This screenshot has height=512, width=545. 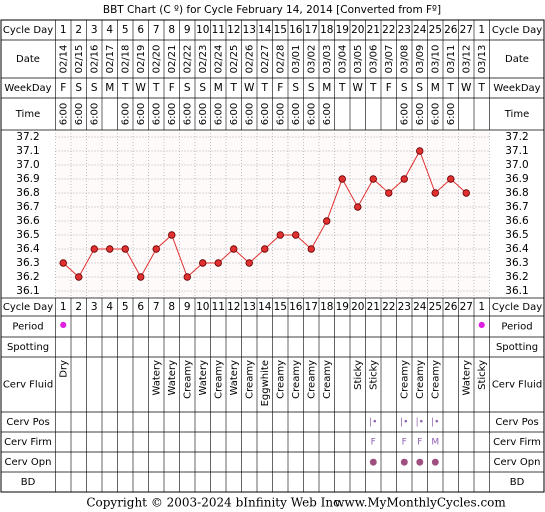 I want to click on cerv-fluid: Sticky, so click(x=358, y=375).